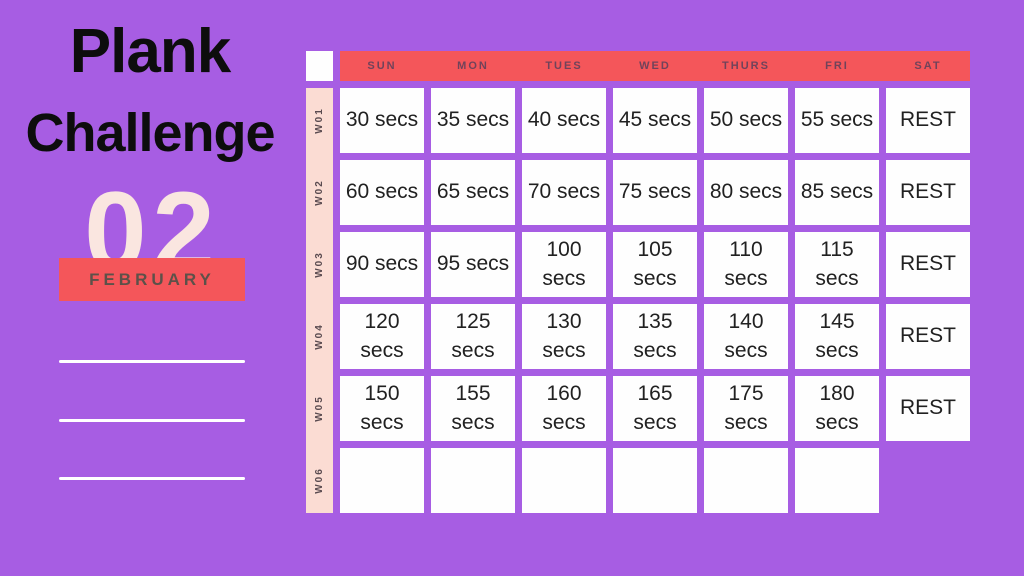  Describe the element at coordinates (150, 51) in the screenshot. I see `poster-title-line1: Plank` at that location.